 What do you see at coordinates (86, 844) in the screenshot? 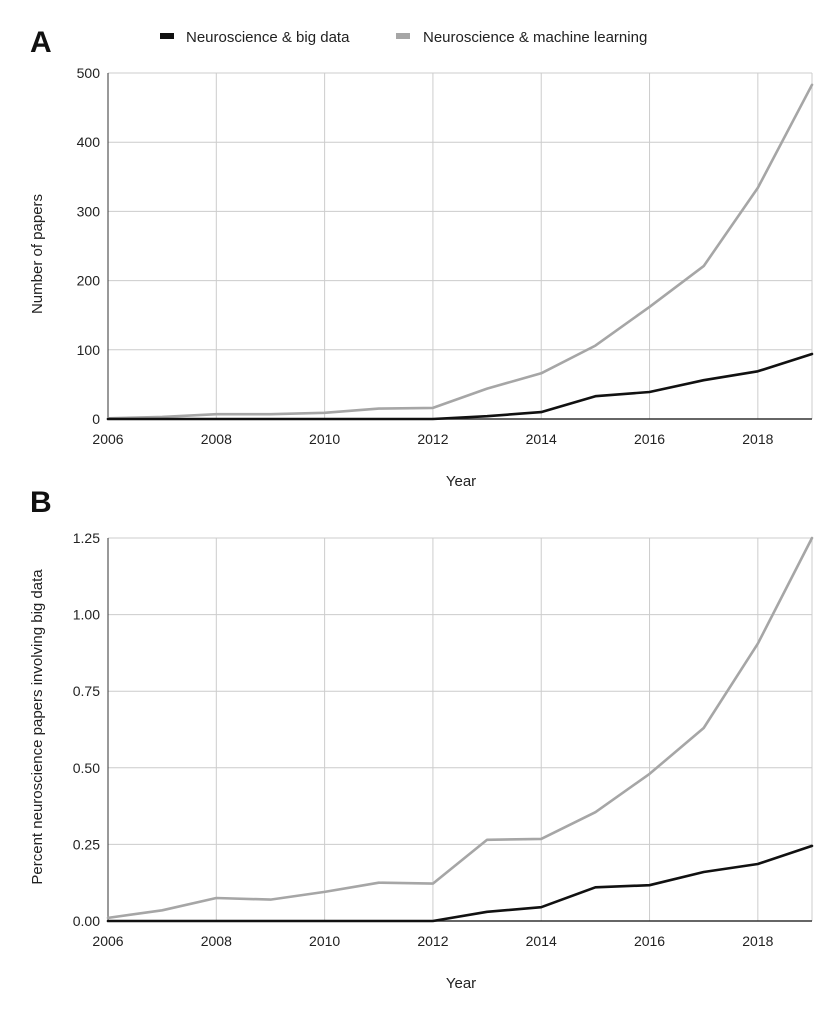
I see `panel-b-y-tick-label: 0.25` at bounding box center [86, 844].